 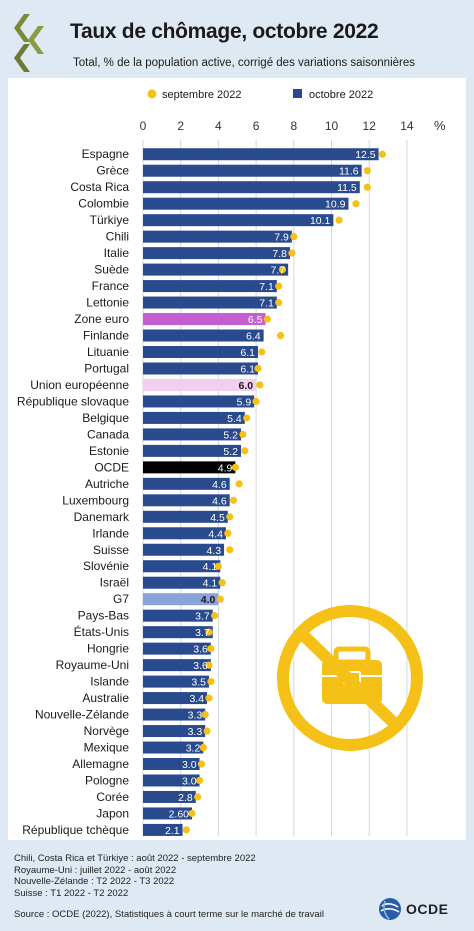 I want to click on legend-label-october: octobre 2022, so click(x=341, y=95).